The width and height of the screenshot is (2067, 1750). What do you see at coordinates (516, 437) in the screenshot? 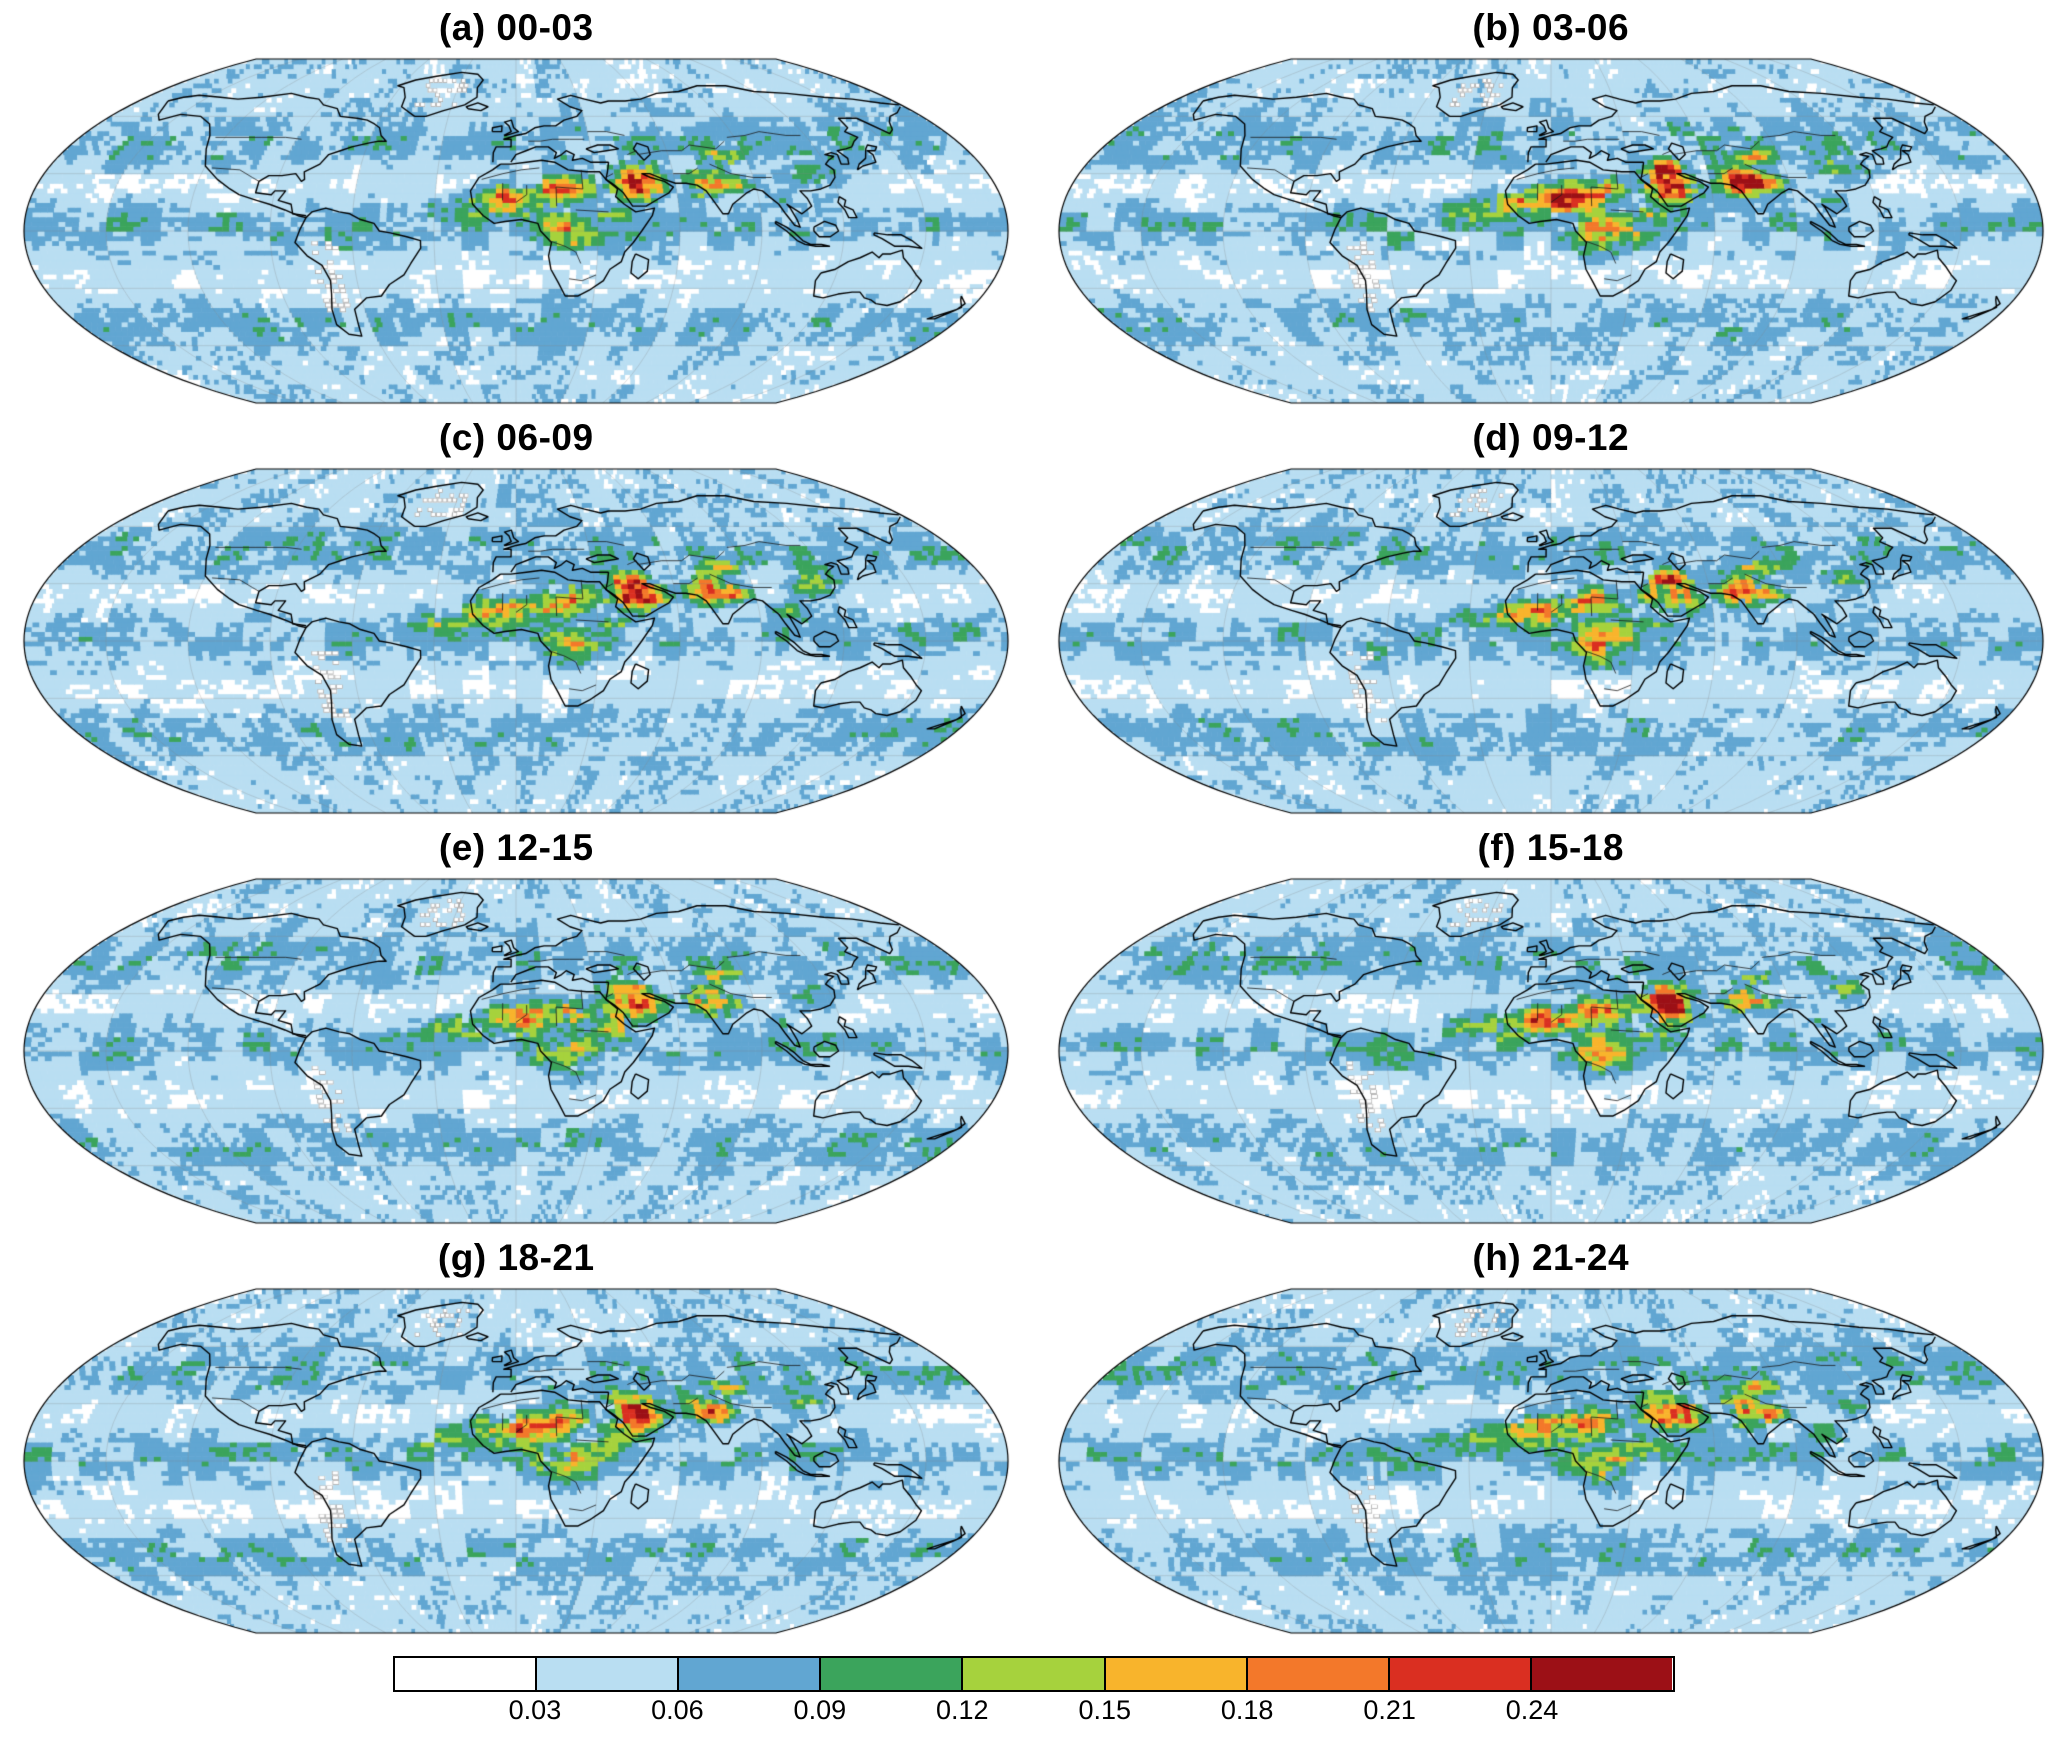
I see `panel-title-c: (c) 06-09` at bounding box center [516, 437].